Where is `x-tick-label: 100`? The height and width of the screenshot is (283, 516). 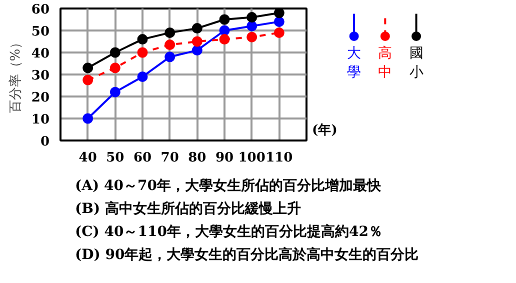 x-tick-label: 100 is located at coordinates (252, 158).